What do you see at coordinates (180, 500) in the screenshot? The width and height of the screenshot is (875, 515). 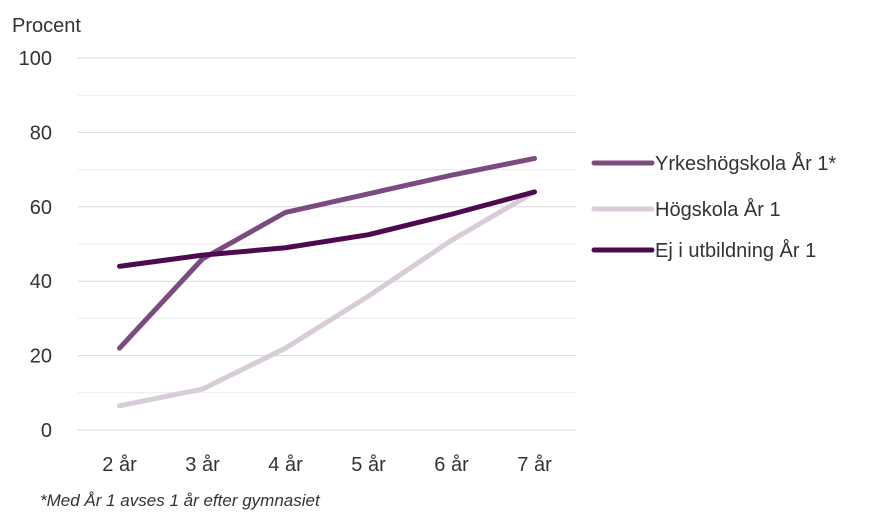 I see `footnote: *Med År 1 avses 1 år efter gymnasiet` at bounding box center [180, 500].